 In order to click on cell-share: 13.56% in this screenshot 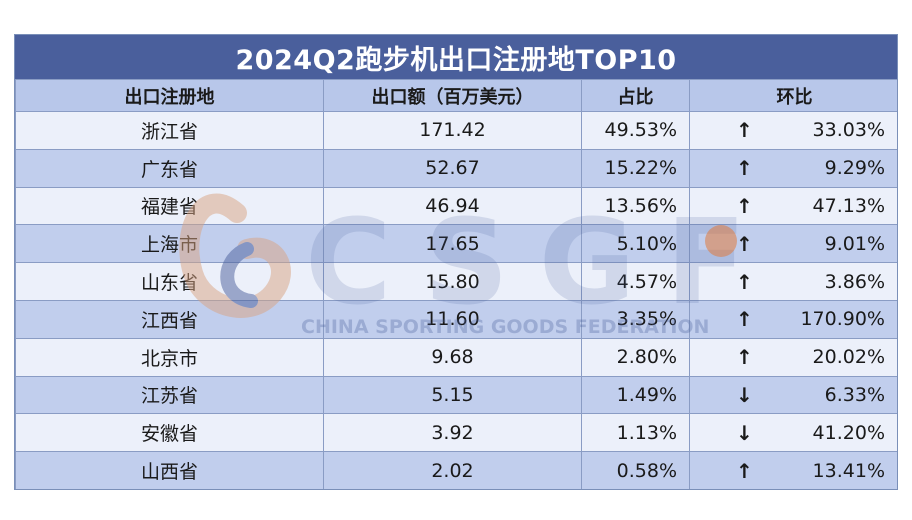, I will do `click(635, 206)`.